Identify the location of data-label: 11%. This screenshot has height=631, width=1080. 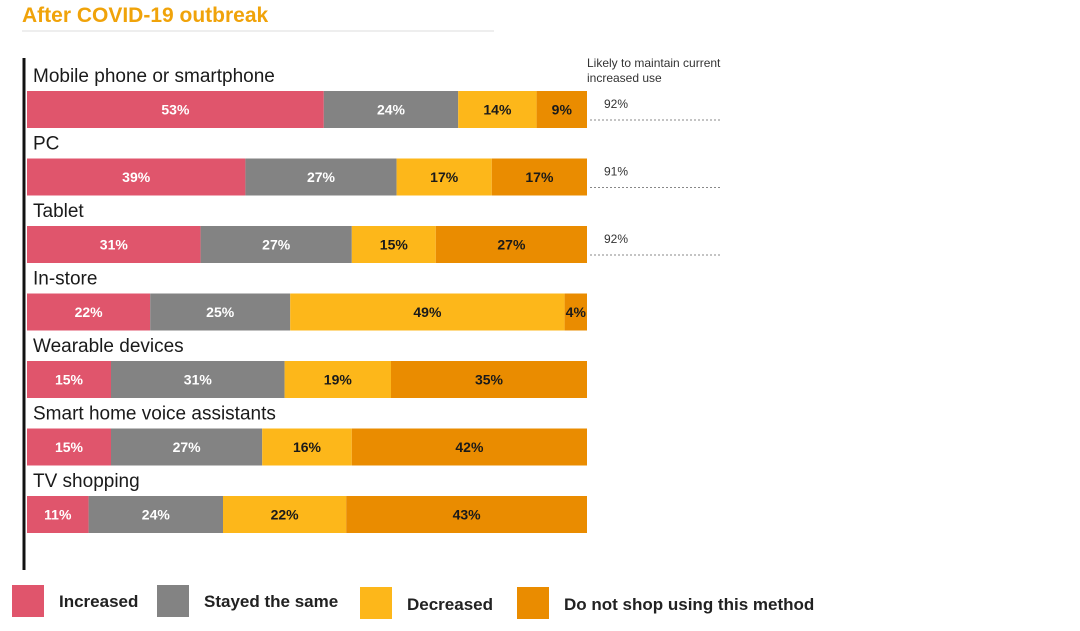
(58, 515).